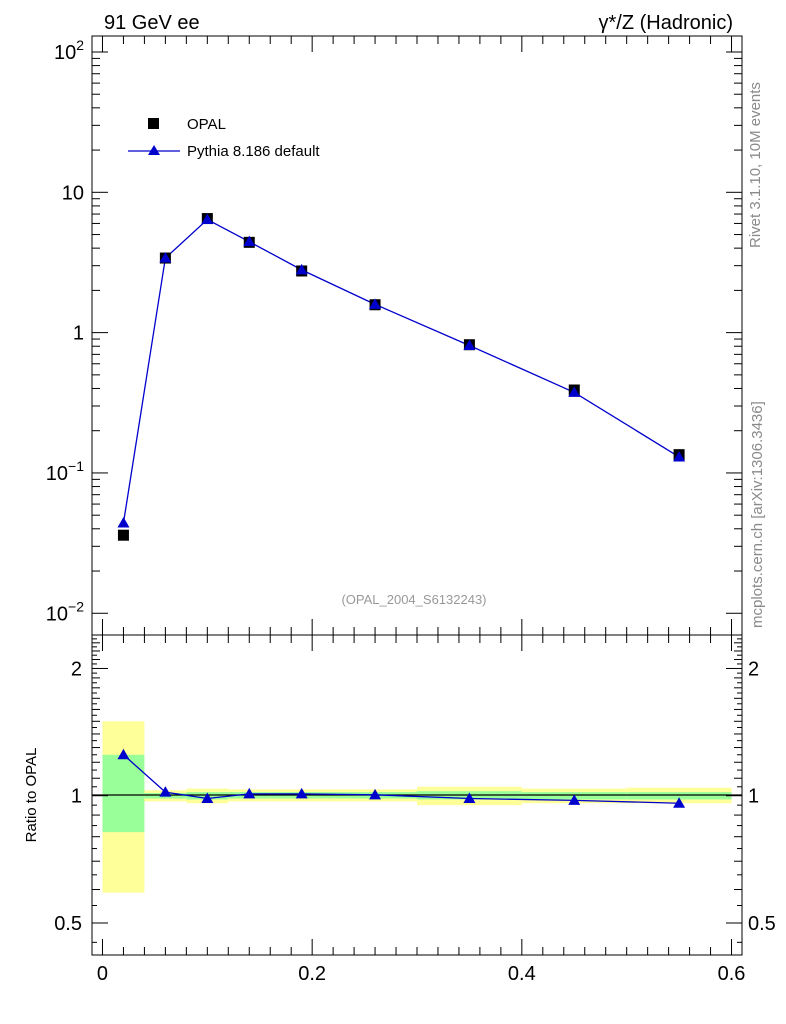 The height and width of the screenshot is (1024, 786). What do you see at coordinates (421, 974) in the screenshot?
I see `x-tick-labels: 0 0.2 0.4 0.6` at bounding box center [421, 974].